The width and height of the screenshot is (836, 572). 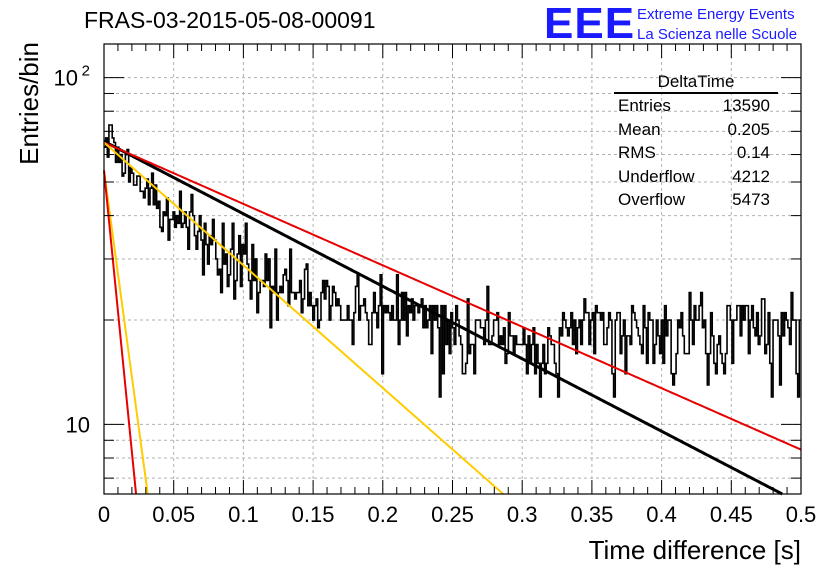 I want to click on x-tick-label: 0.2, so click(x=383, y=514).